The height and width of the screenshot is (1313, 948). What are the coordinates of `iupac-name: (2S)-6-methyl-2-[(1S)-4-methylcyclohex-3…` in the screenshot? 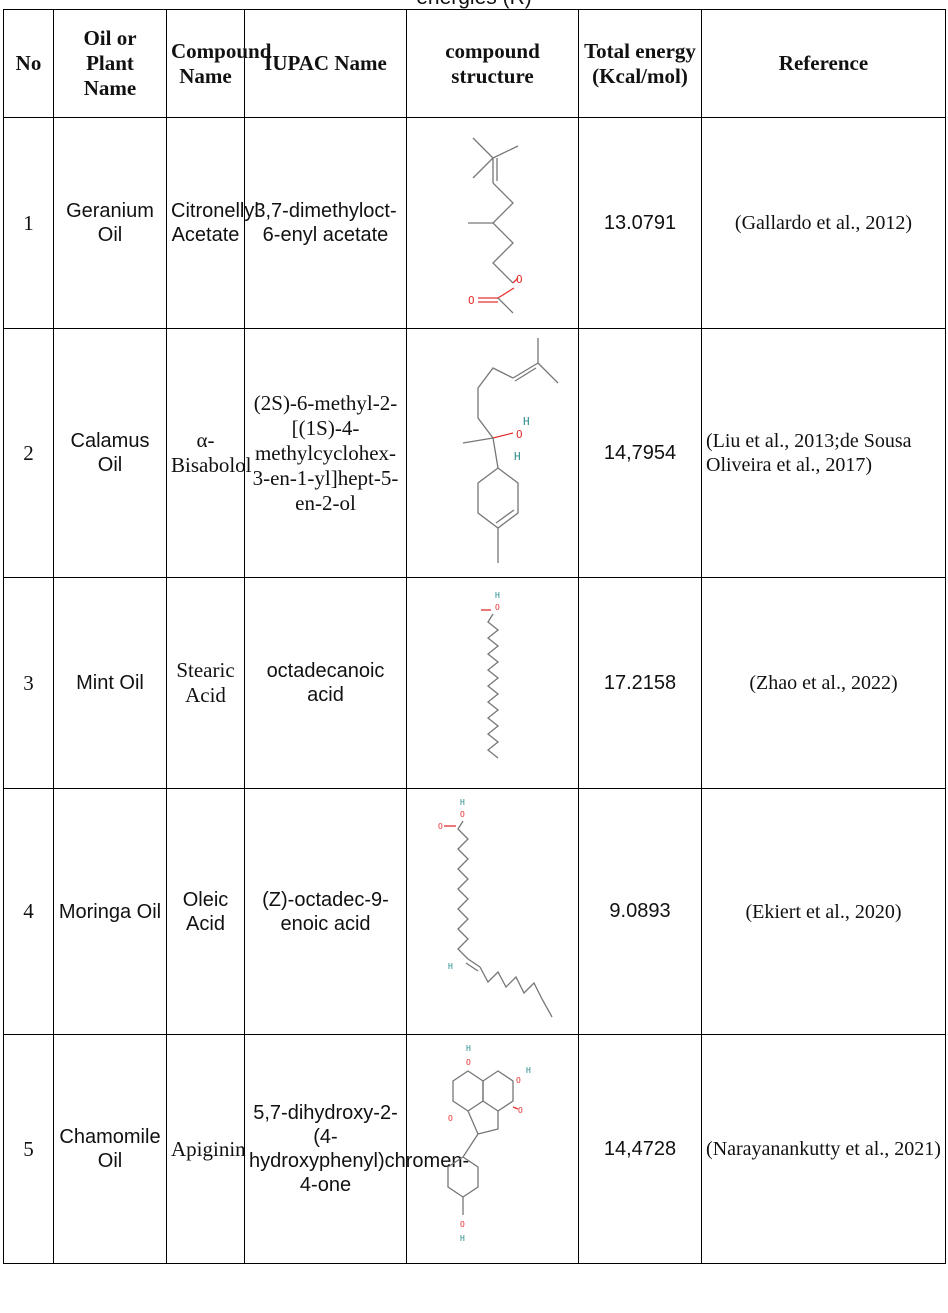 It's located at (325, 453).